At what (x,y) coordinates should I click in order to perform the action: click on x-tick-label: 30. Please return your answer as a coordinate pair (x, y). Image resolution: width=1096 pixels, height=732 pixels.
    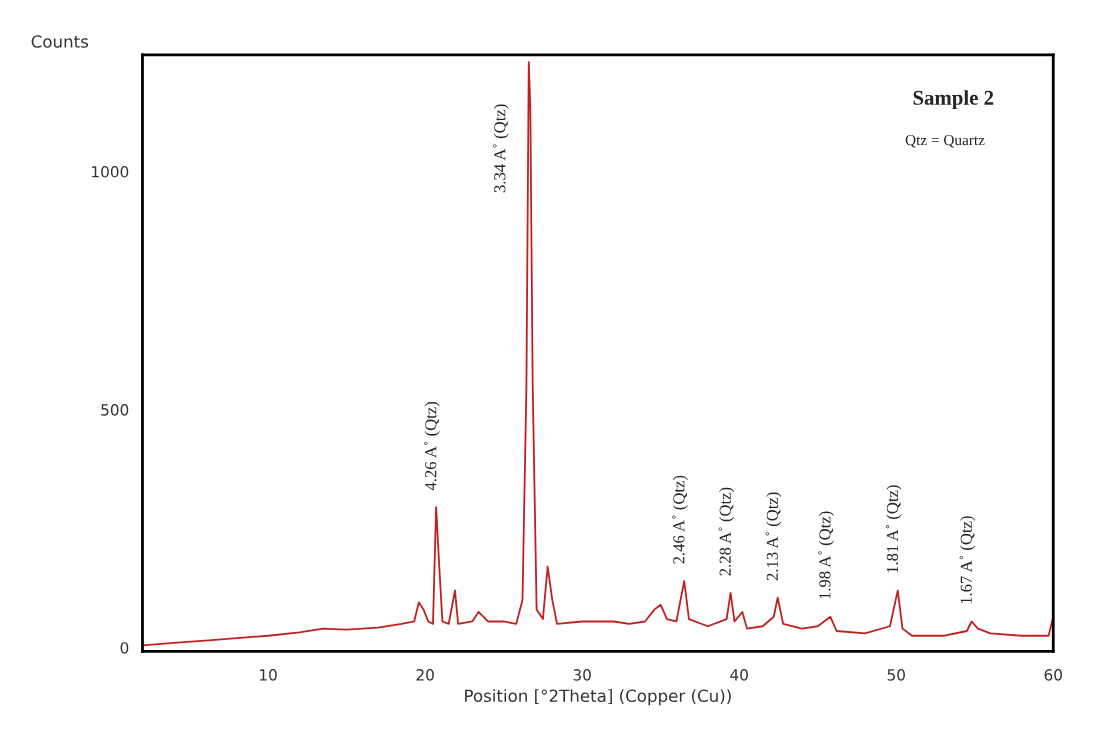
    Looking at the image, I should click on (582, 675).